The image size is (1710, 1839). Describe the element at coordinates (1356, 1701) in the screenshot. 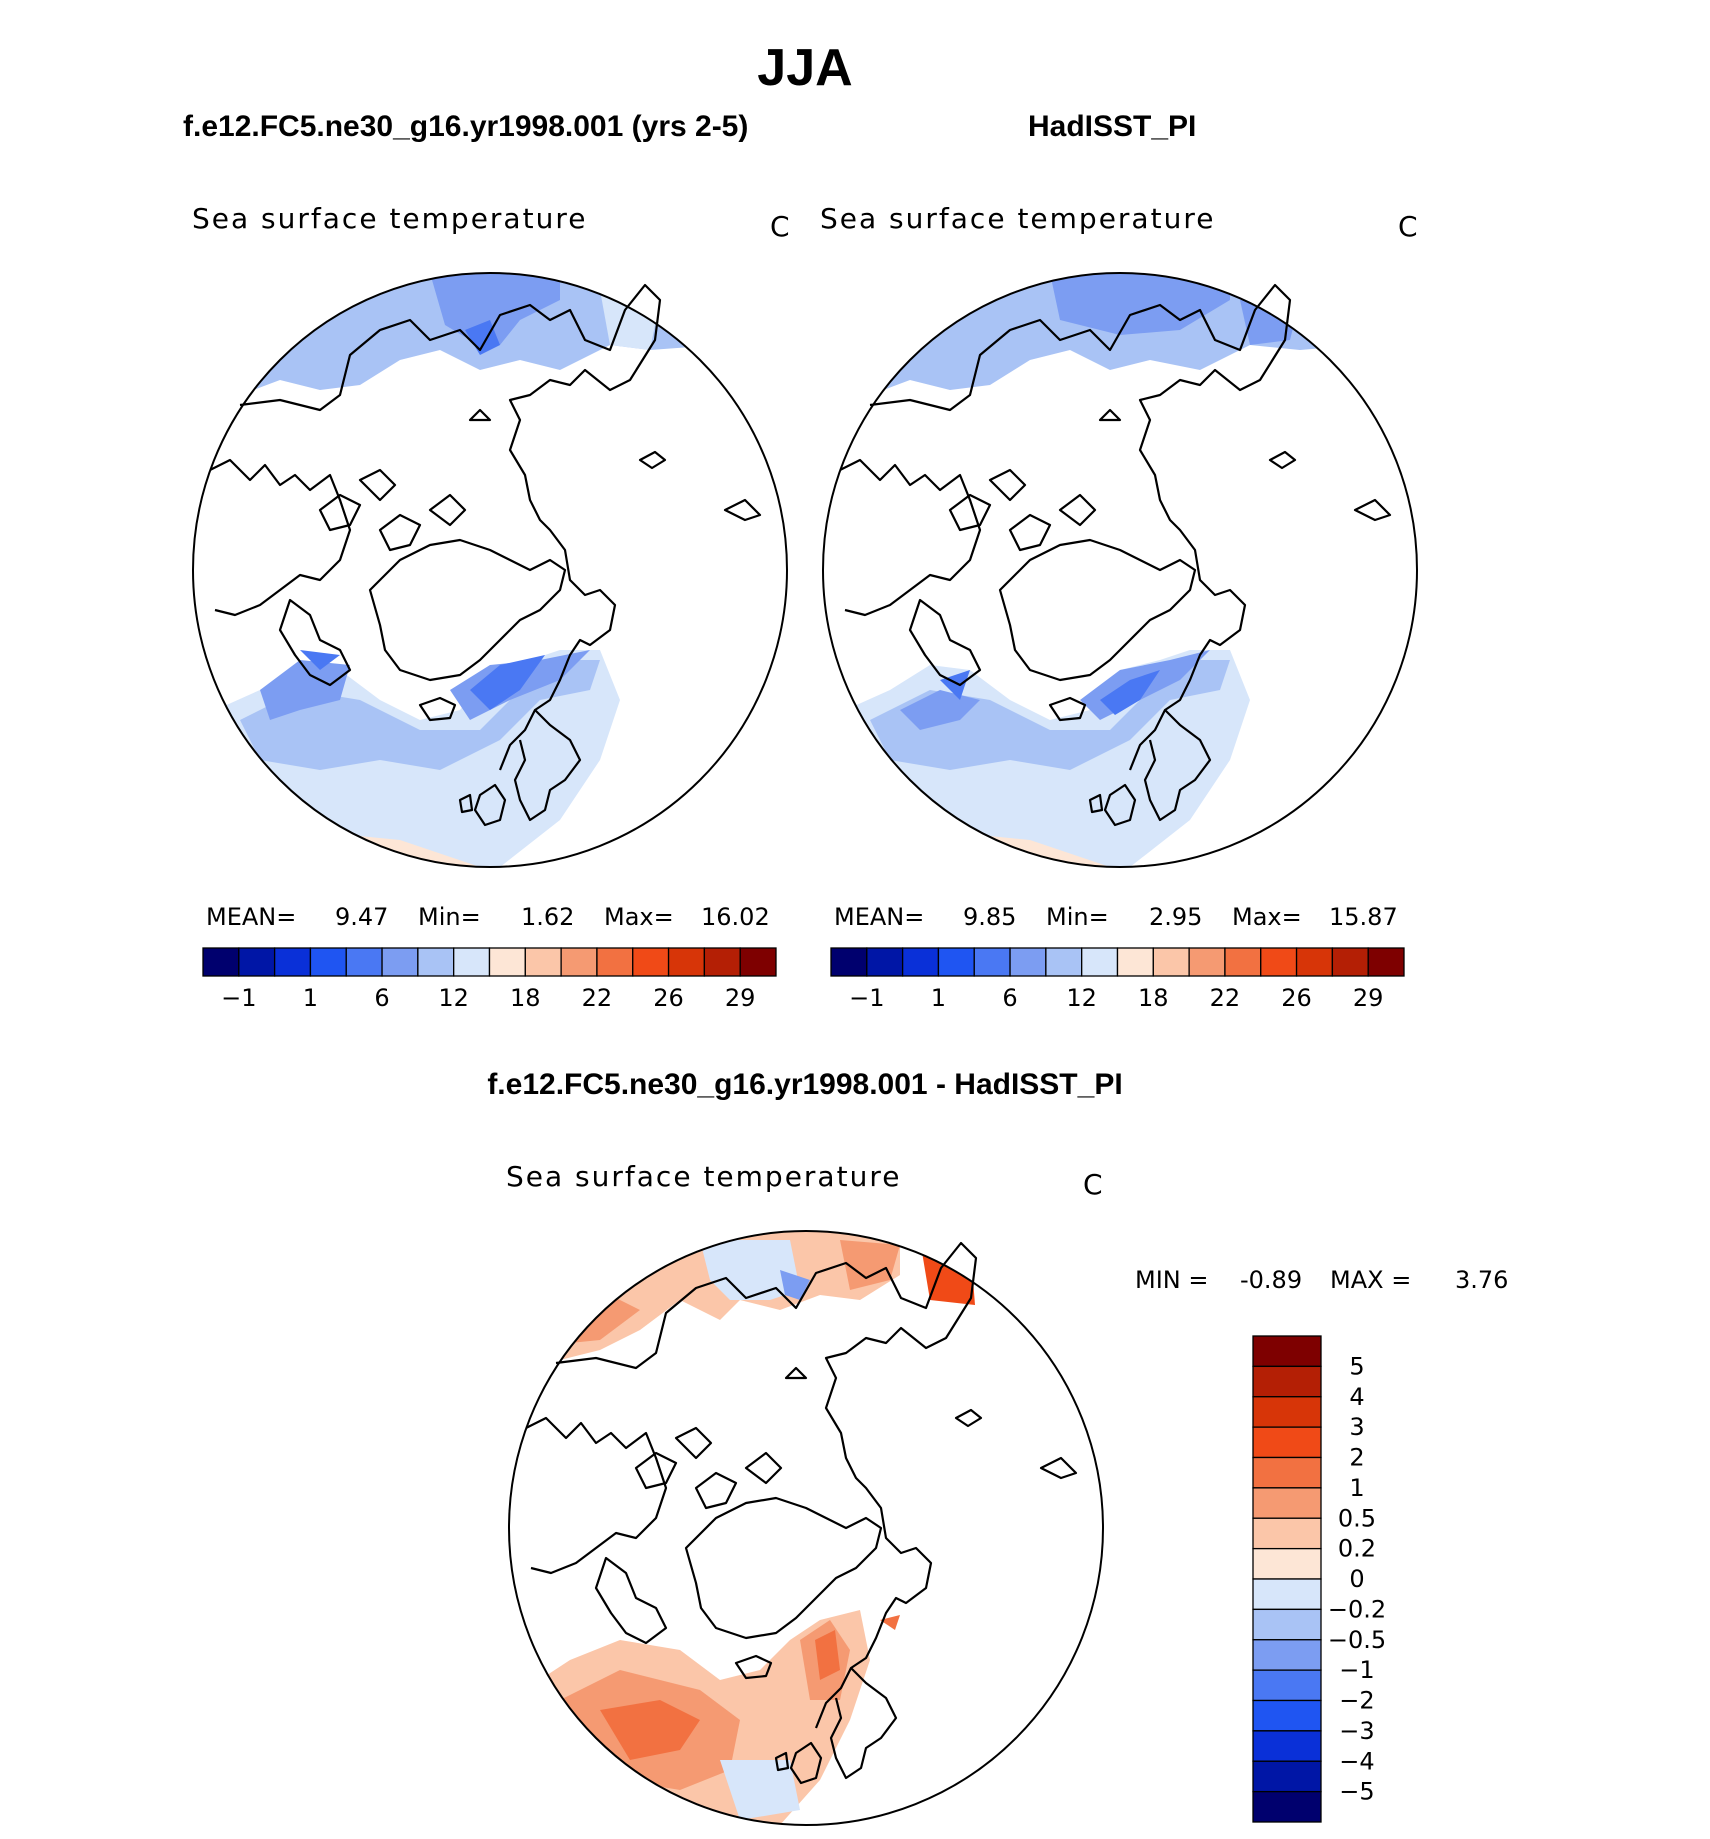

I see `colorbar-tick-label: −2` at that location.